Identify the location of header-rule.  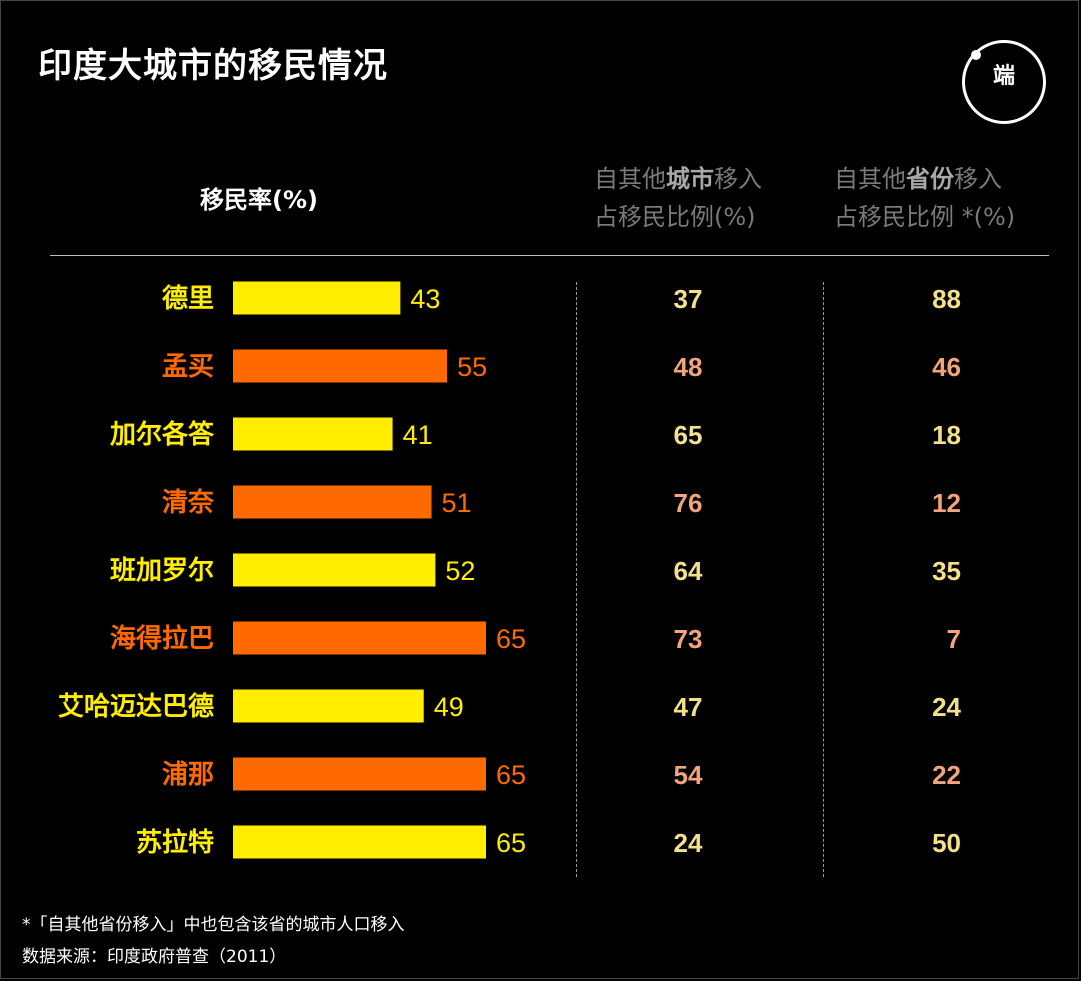
(549, 255).